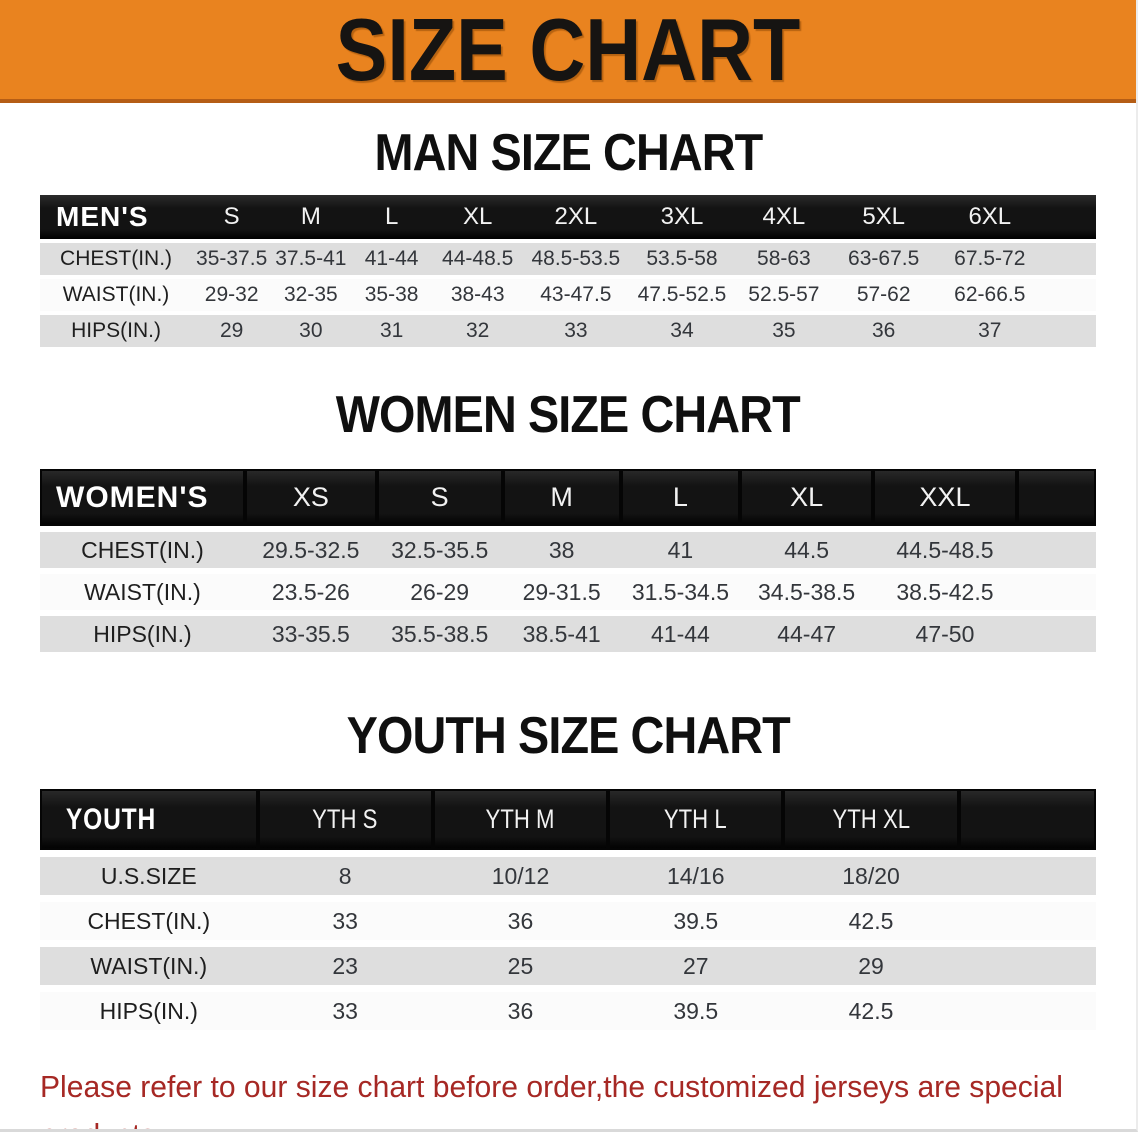 The width and height of the screenshot is (1138, 1132). Describe the element at coordinates (696, 966) in the screenshot. I see `size-value-cell: 27` at that location.